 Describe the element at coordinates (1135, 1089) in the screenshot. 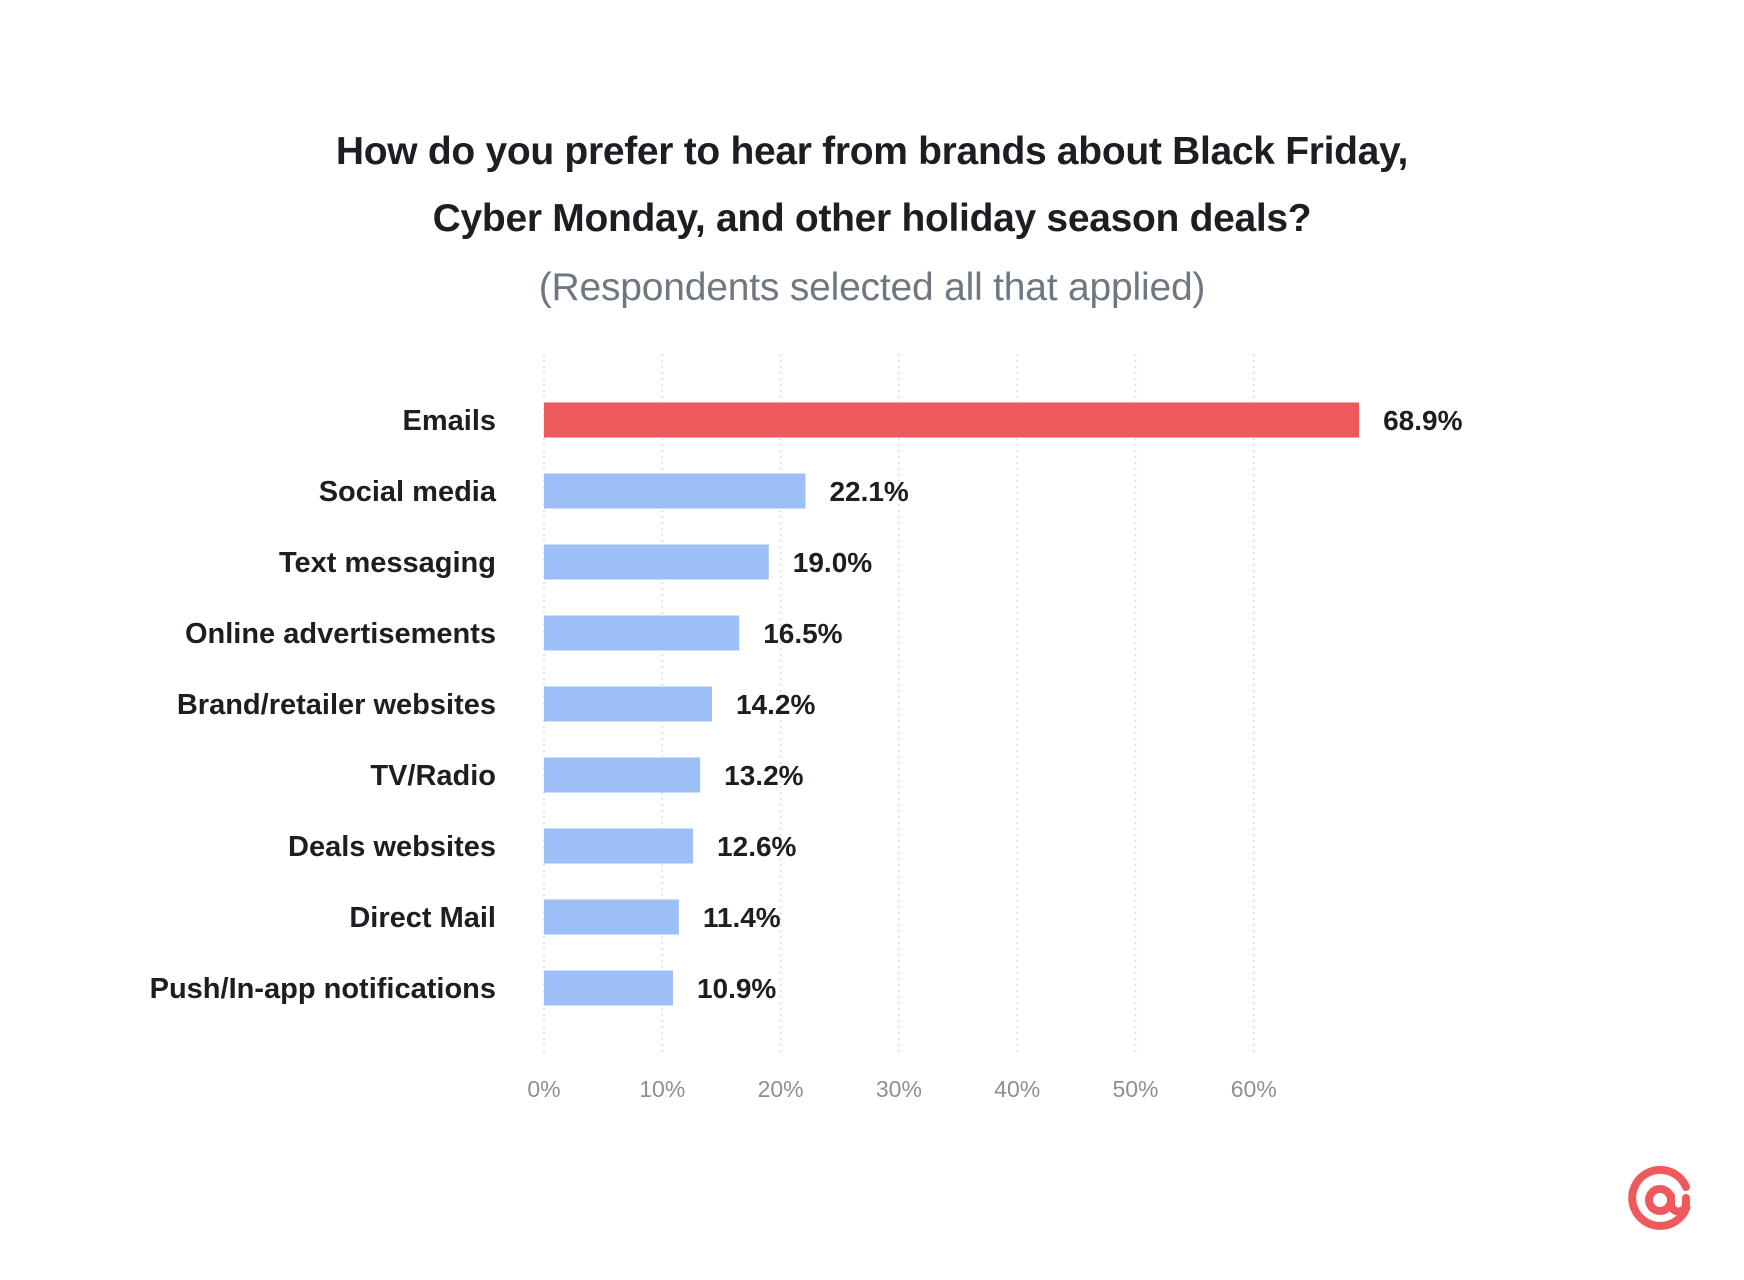

I see `x-tick-label: 50%` at that location.